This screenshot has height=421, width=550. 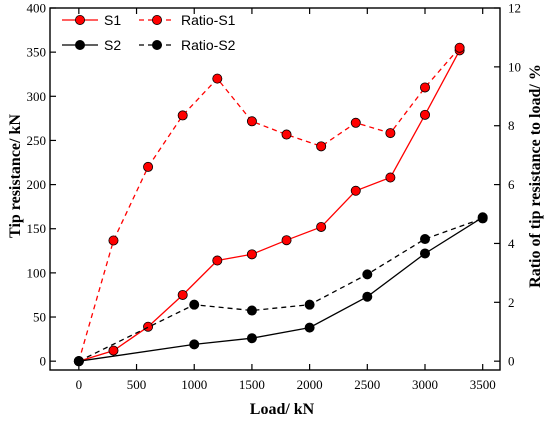 I want to click on y2-tick-label: 8, so click(x=511, y=125).